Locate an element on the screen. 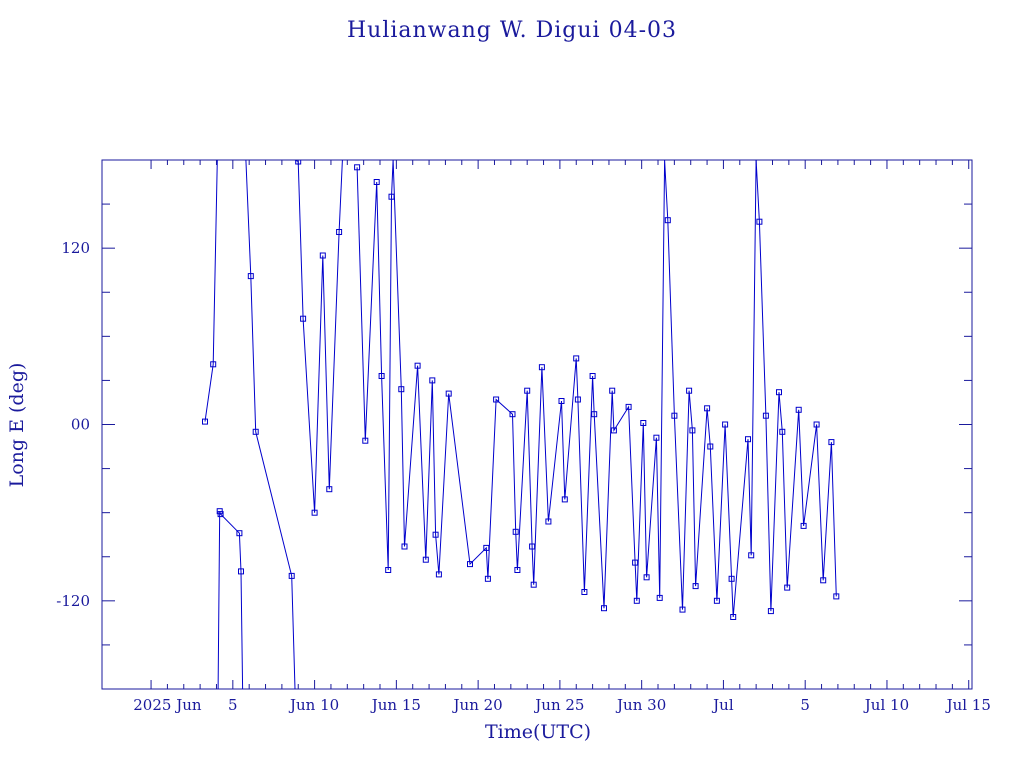  x-tick-label: Jun 20 is located at coordinates (477, 705).